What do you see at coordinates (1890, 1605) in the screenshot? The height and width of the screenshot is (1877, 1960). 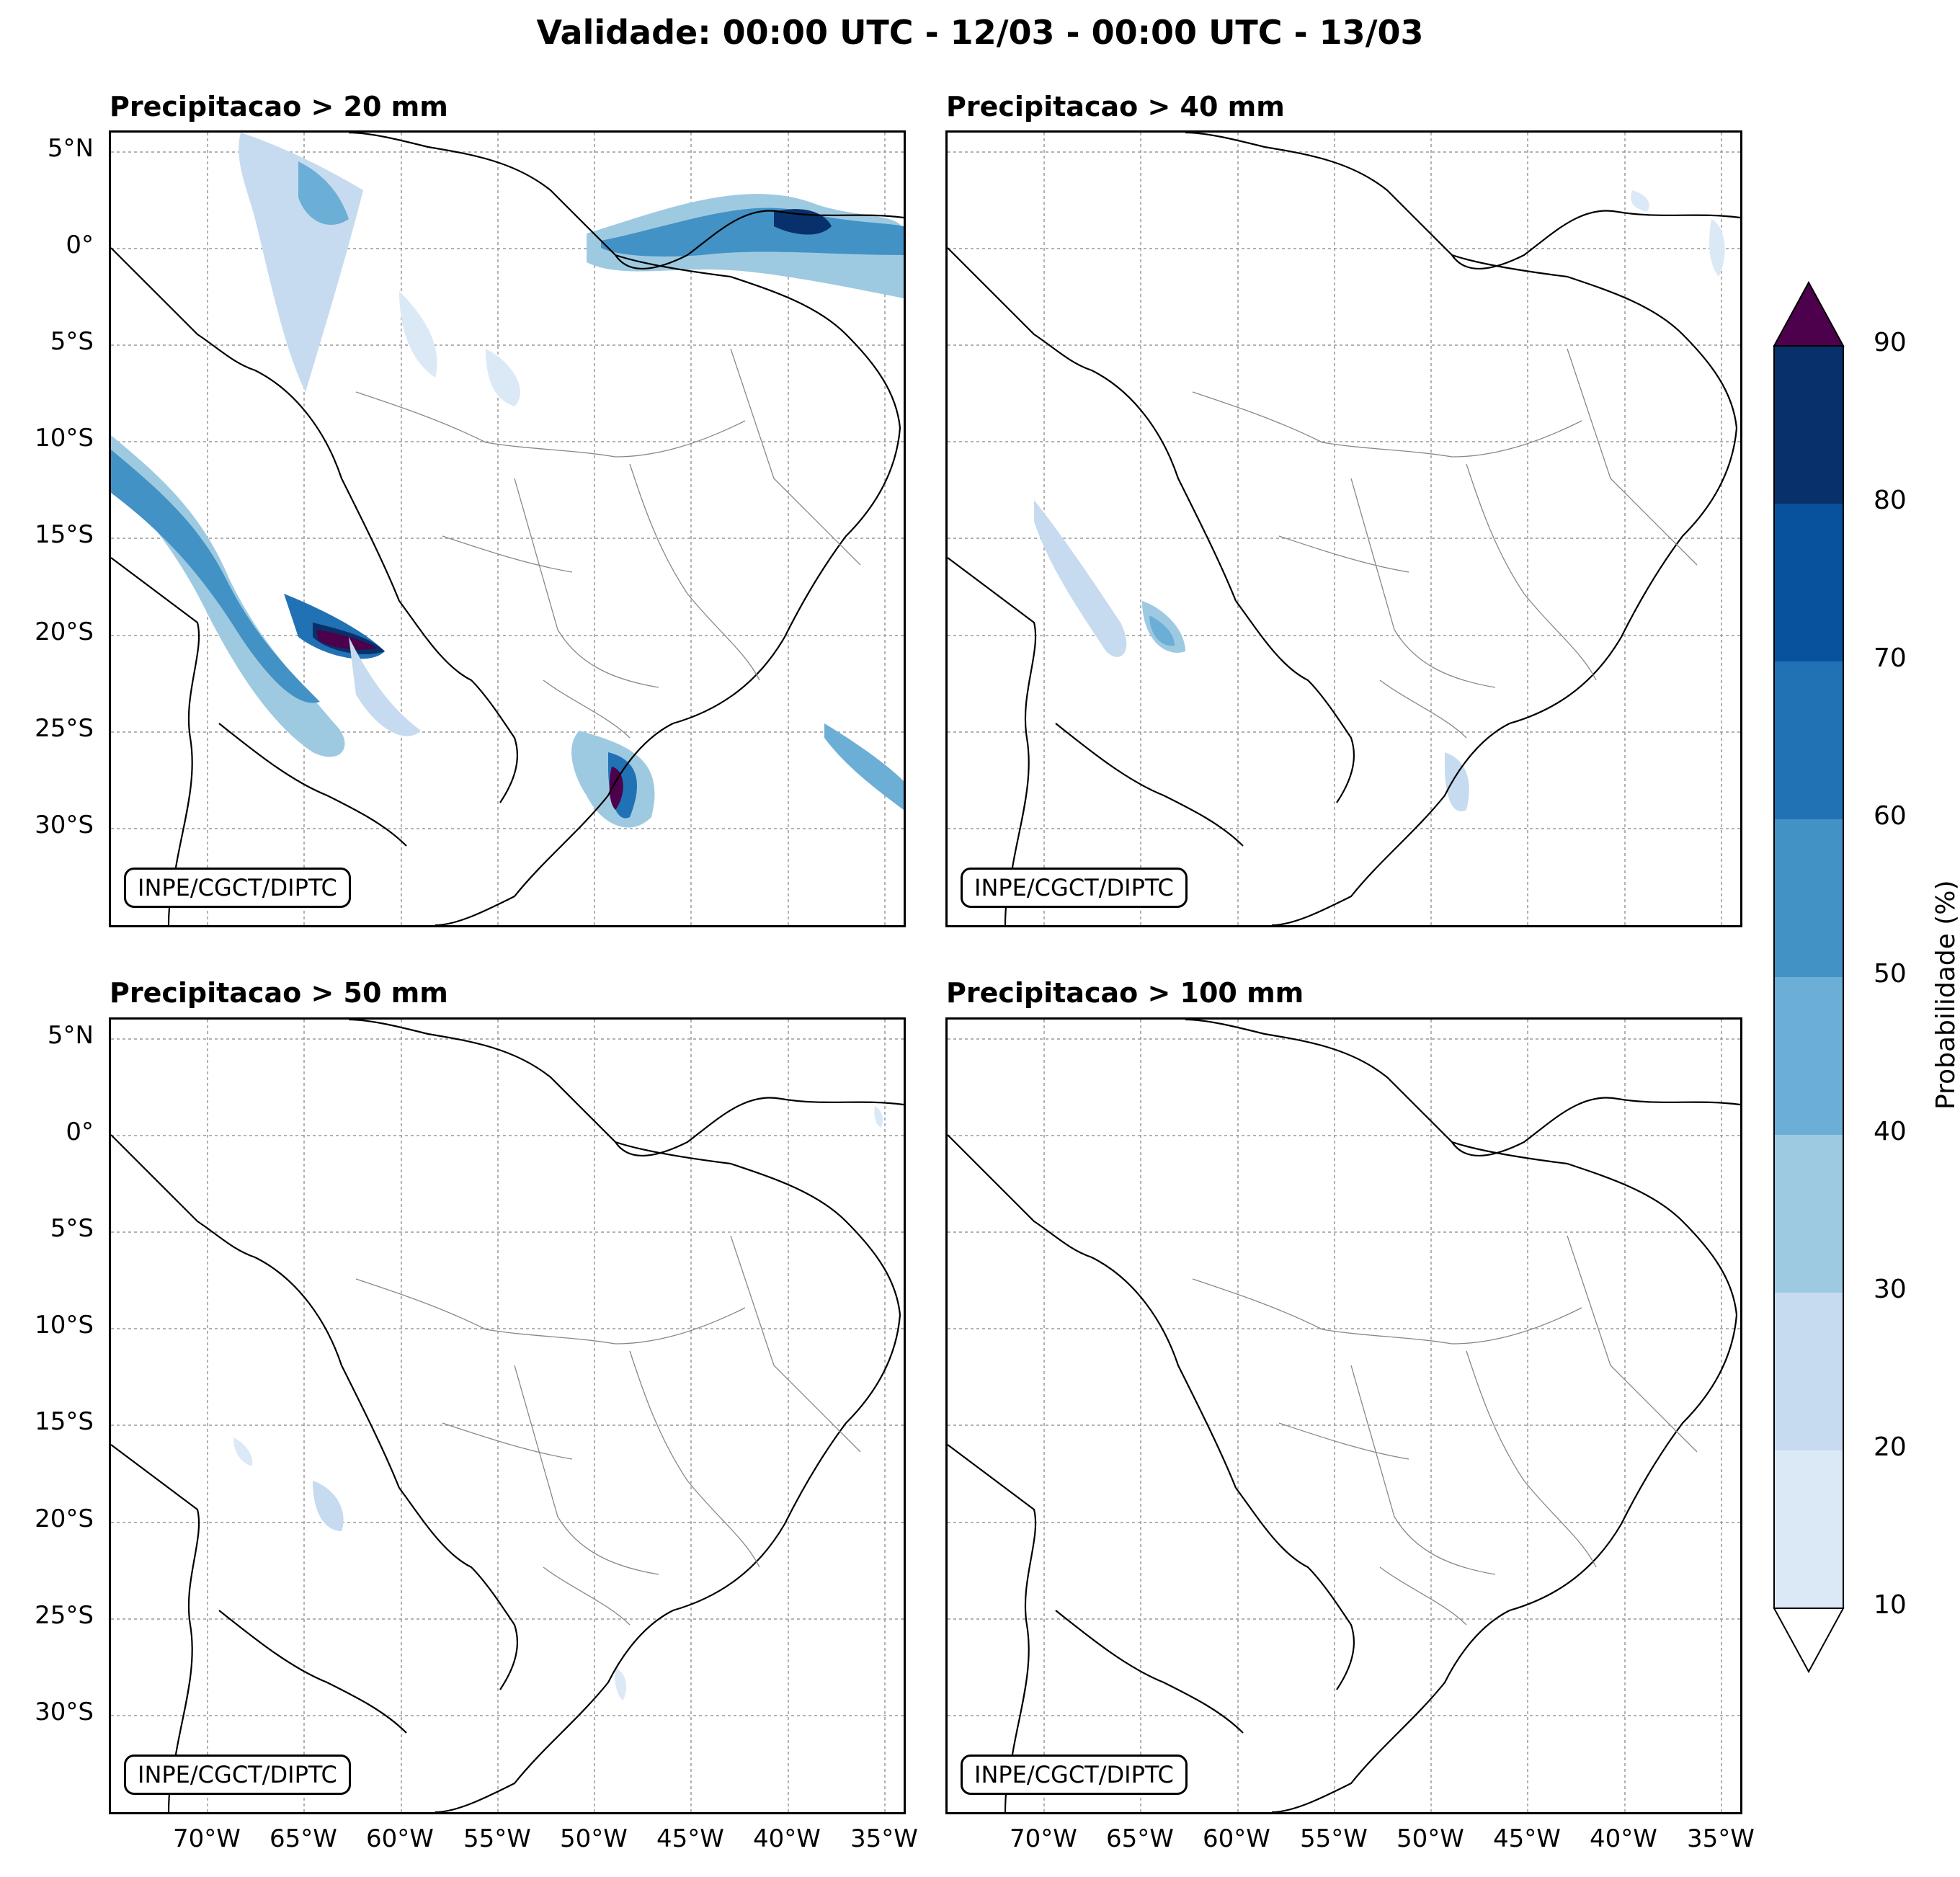 I see `colorbar-tick: 10` at bounding box center [1890, 1605].